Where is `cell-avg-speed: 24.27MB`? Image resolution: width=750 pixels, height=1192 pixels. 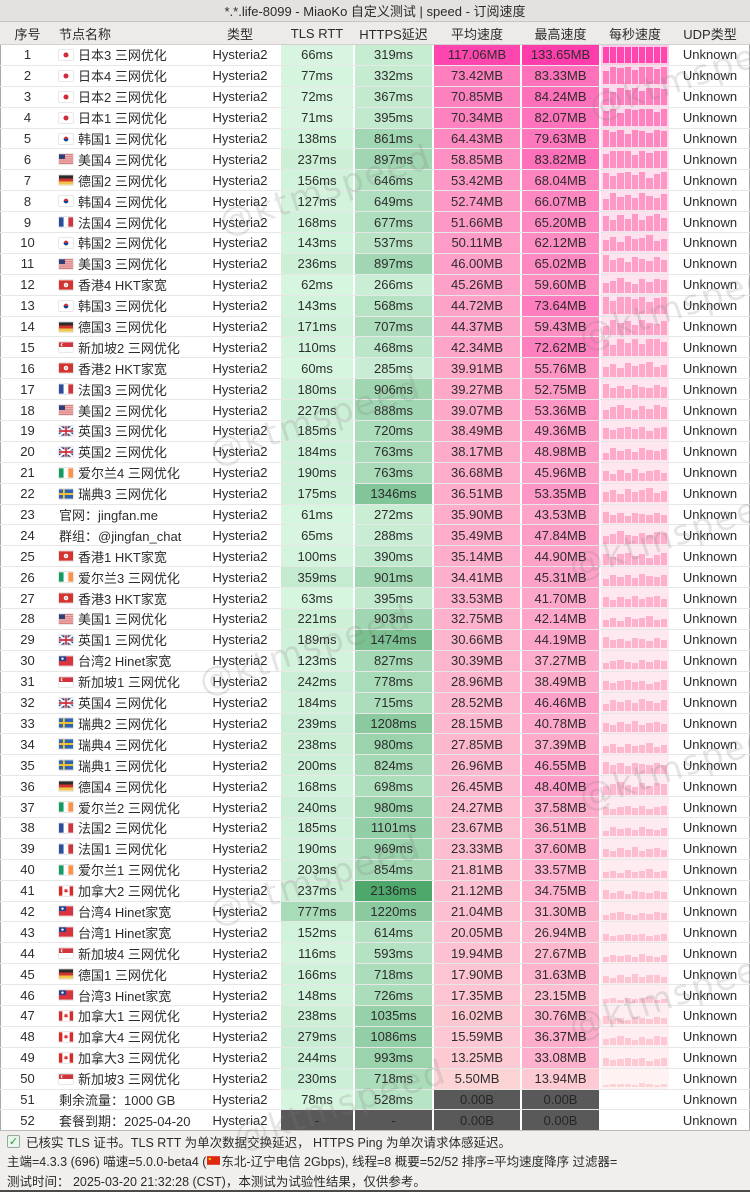
cell-avg-speed: 24.27MB is located at coordinates (477, 807).